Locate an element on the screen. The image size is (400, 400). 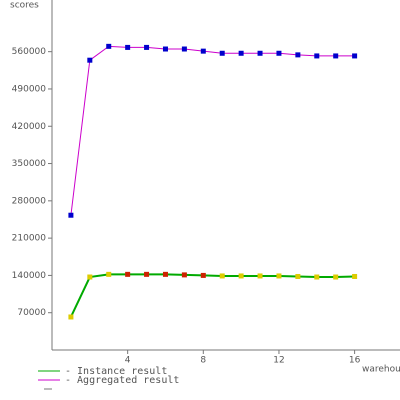
x-tick-label: 4 is located at coordinates (128, 361).